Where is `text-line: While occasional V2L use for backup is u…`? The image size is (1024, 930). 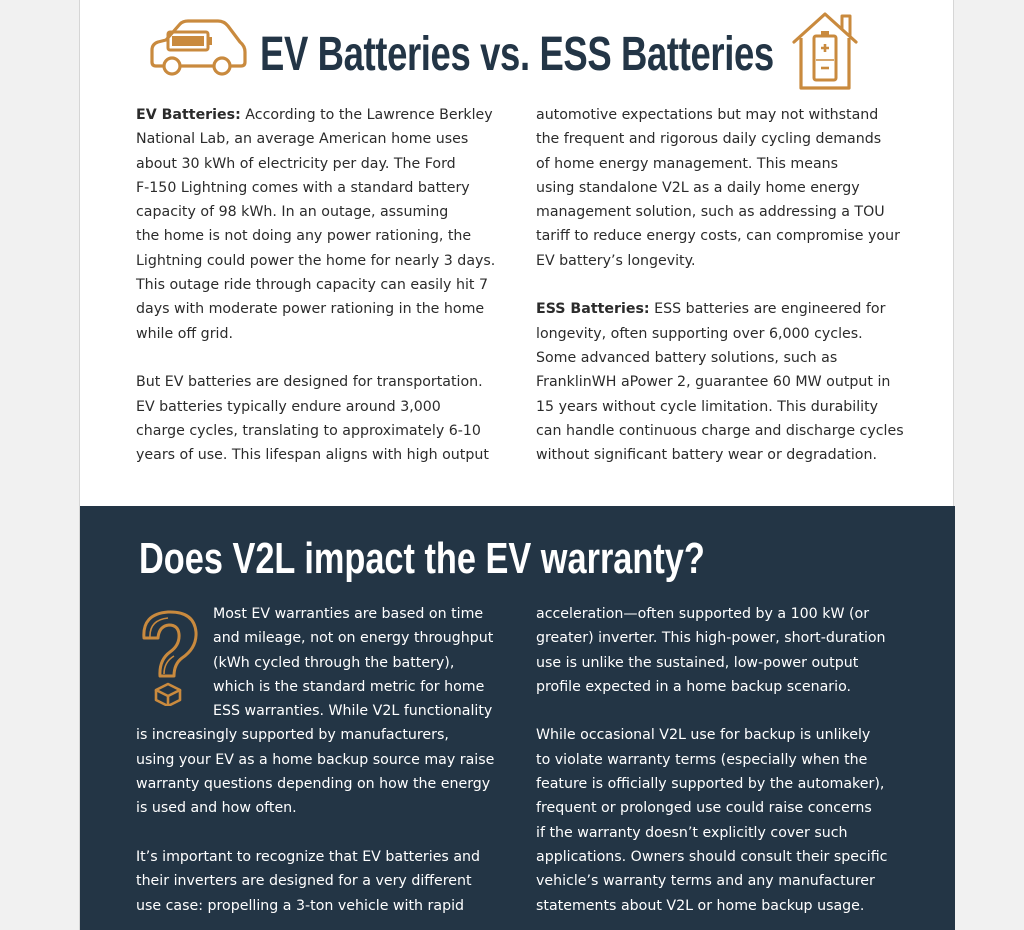
text-line: While occasional V2L use for backup is u… is located at coordinates (703, 735).